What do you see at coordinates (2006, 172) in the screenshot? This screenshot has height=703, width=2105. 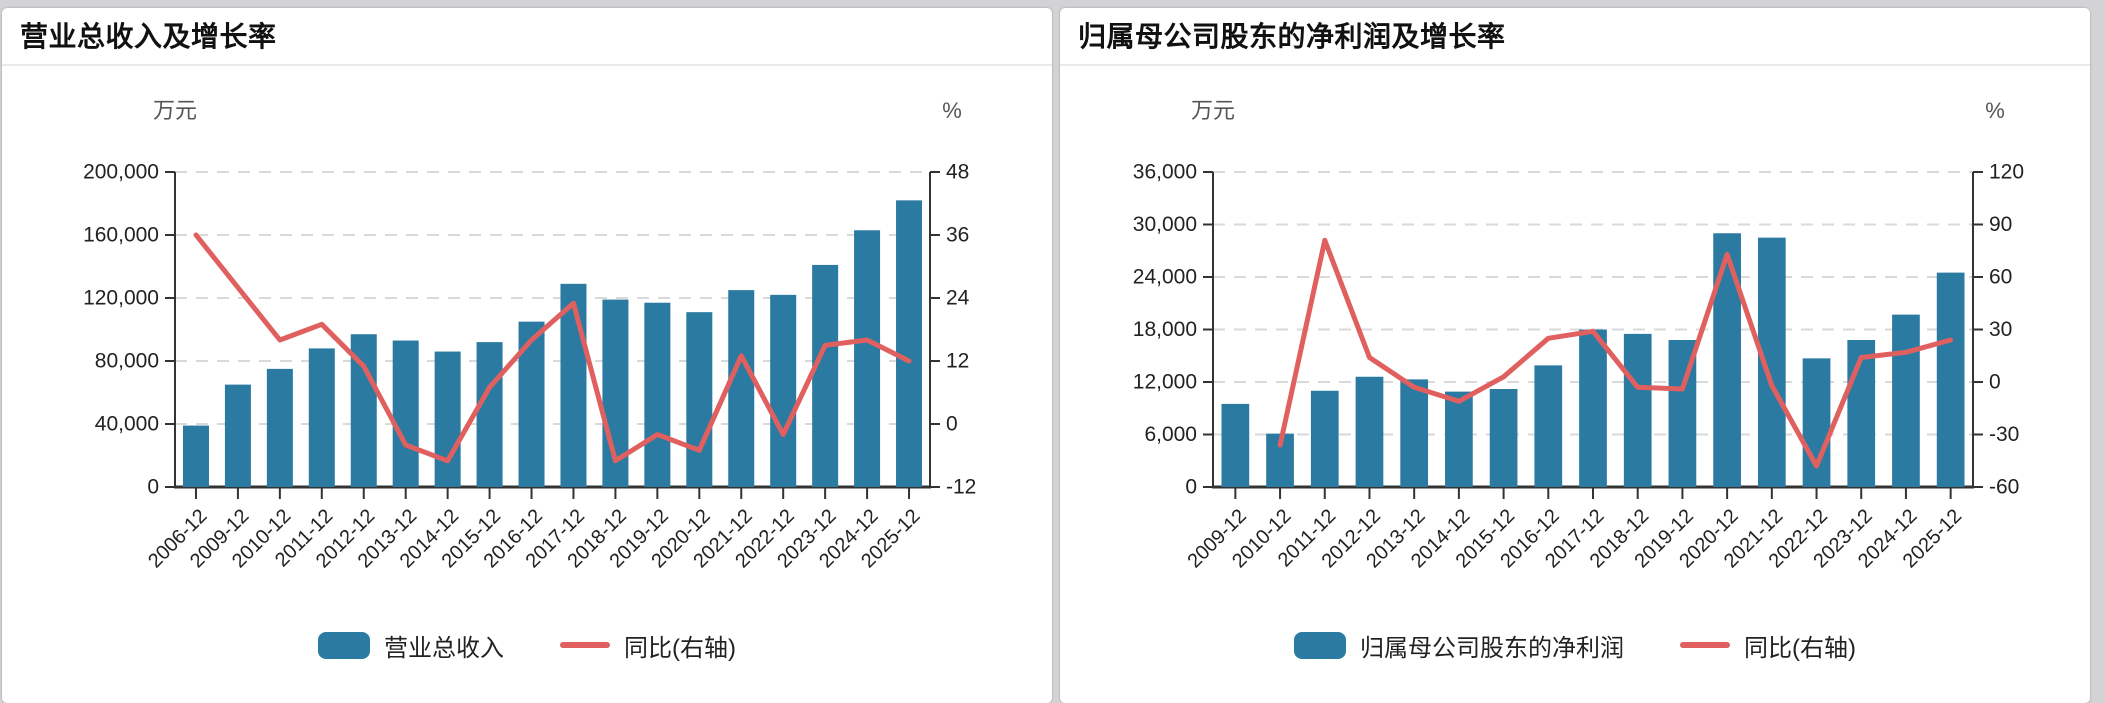 I see `right-axis-tick-label: 120` at bounding box center [2006, 172].